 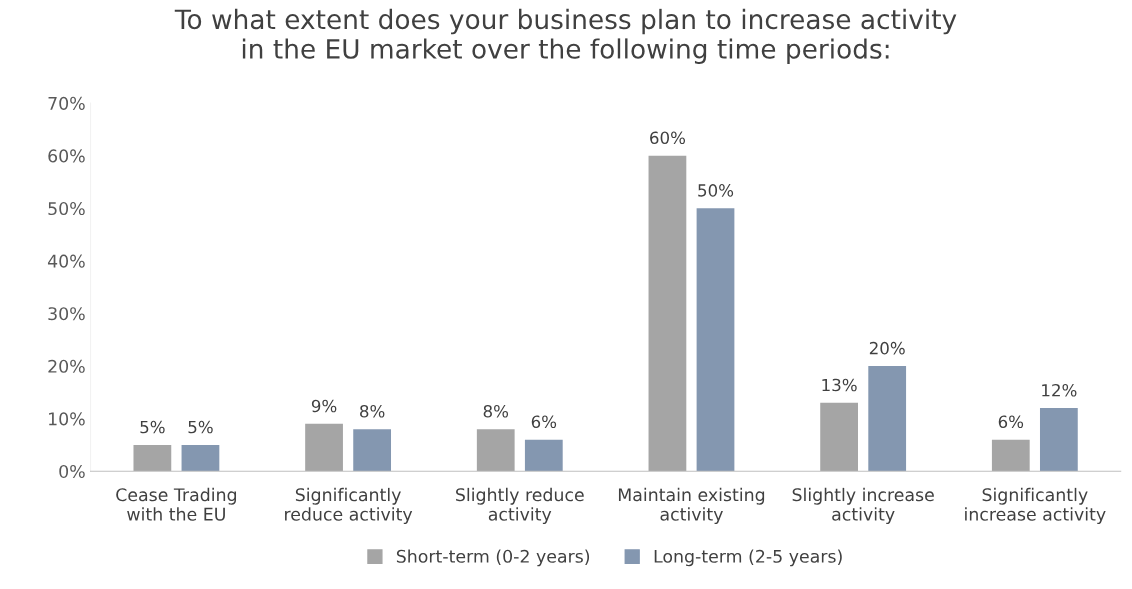 What do you see at coordinates (72, 471) in the screenshot?
I see `y-tick-label: 0%` at bounding box center [72, 471].